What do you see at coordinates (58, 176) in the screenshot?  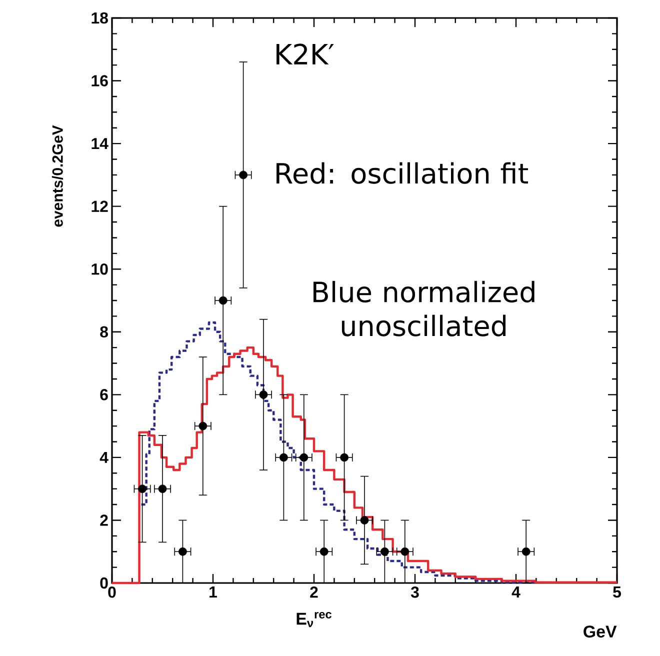 I see `y-axis-title: events/0.2GeV` at bounding box center [58, 176].